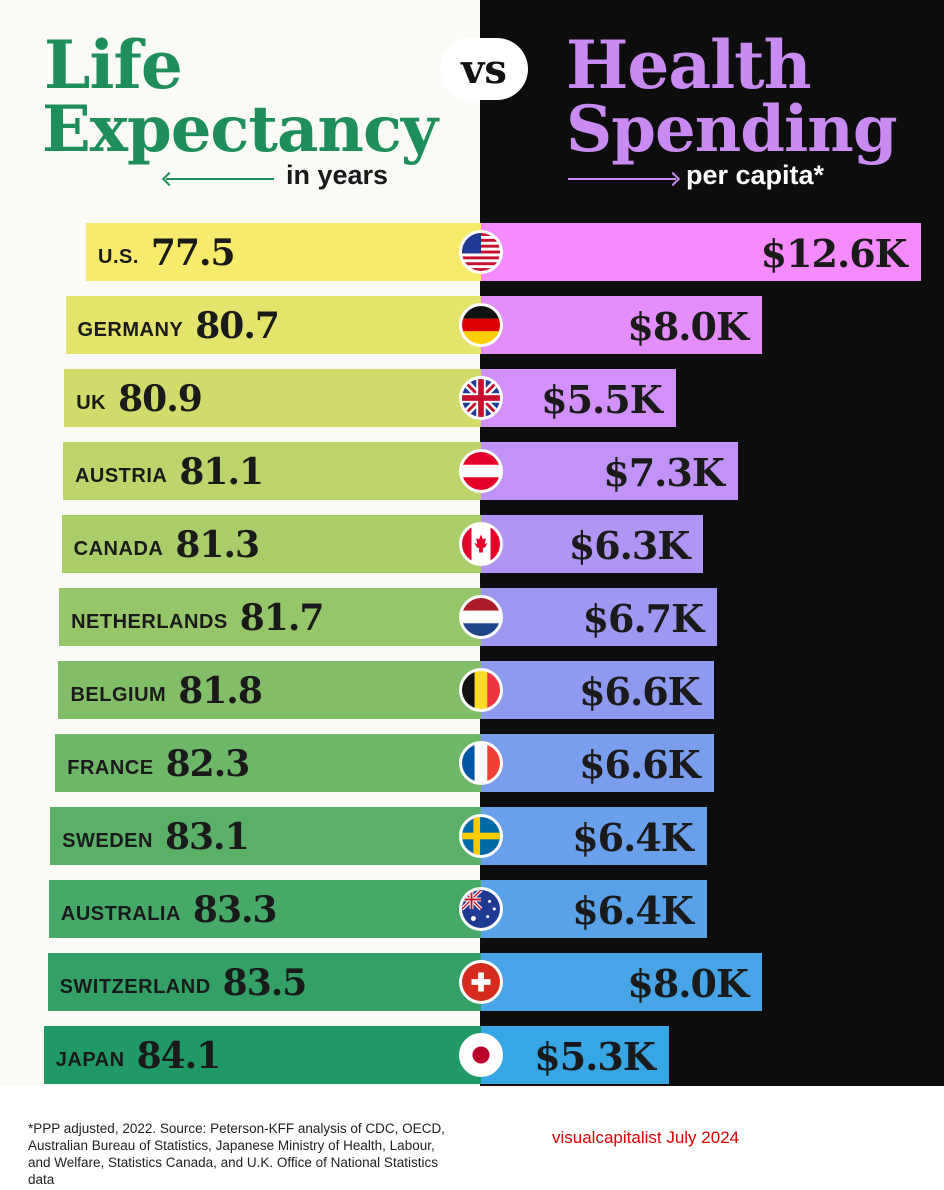  Describe the element at coordinates (113, 65) in the screenshot. I see `left-title-line1: Life` at that location.